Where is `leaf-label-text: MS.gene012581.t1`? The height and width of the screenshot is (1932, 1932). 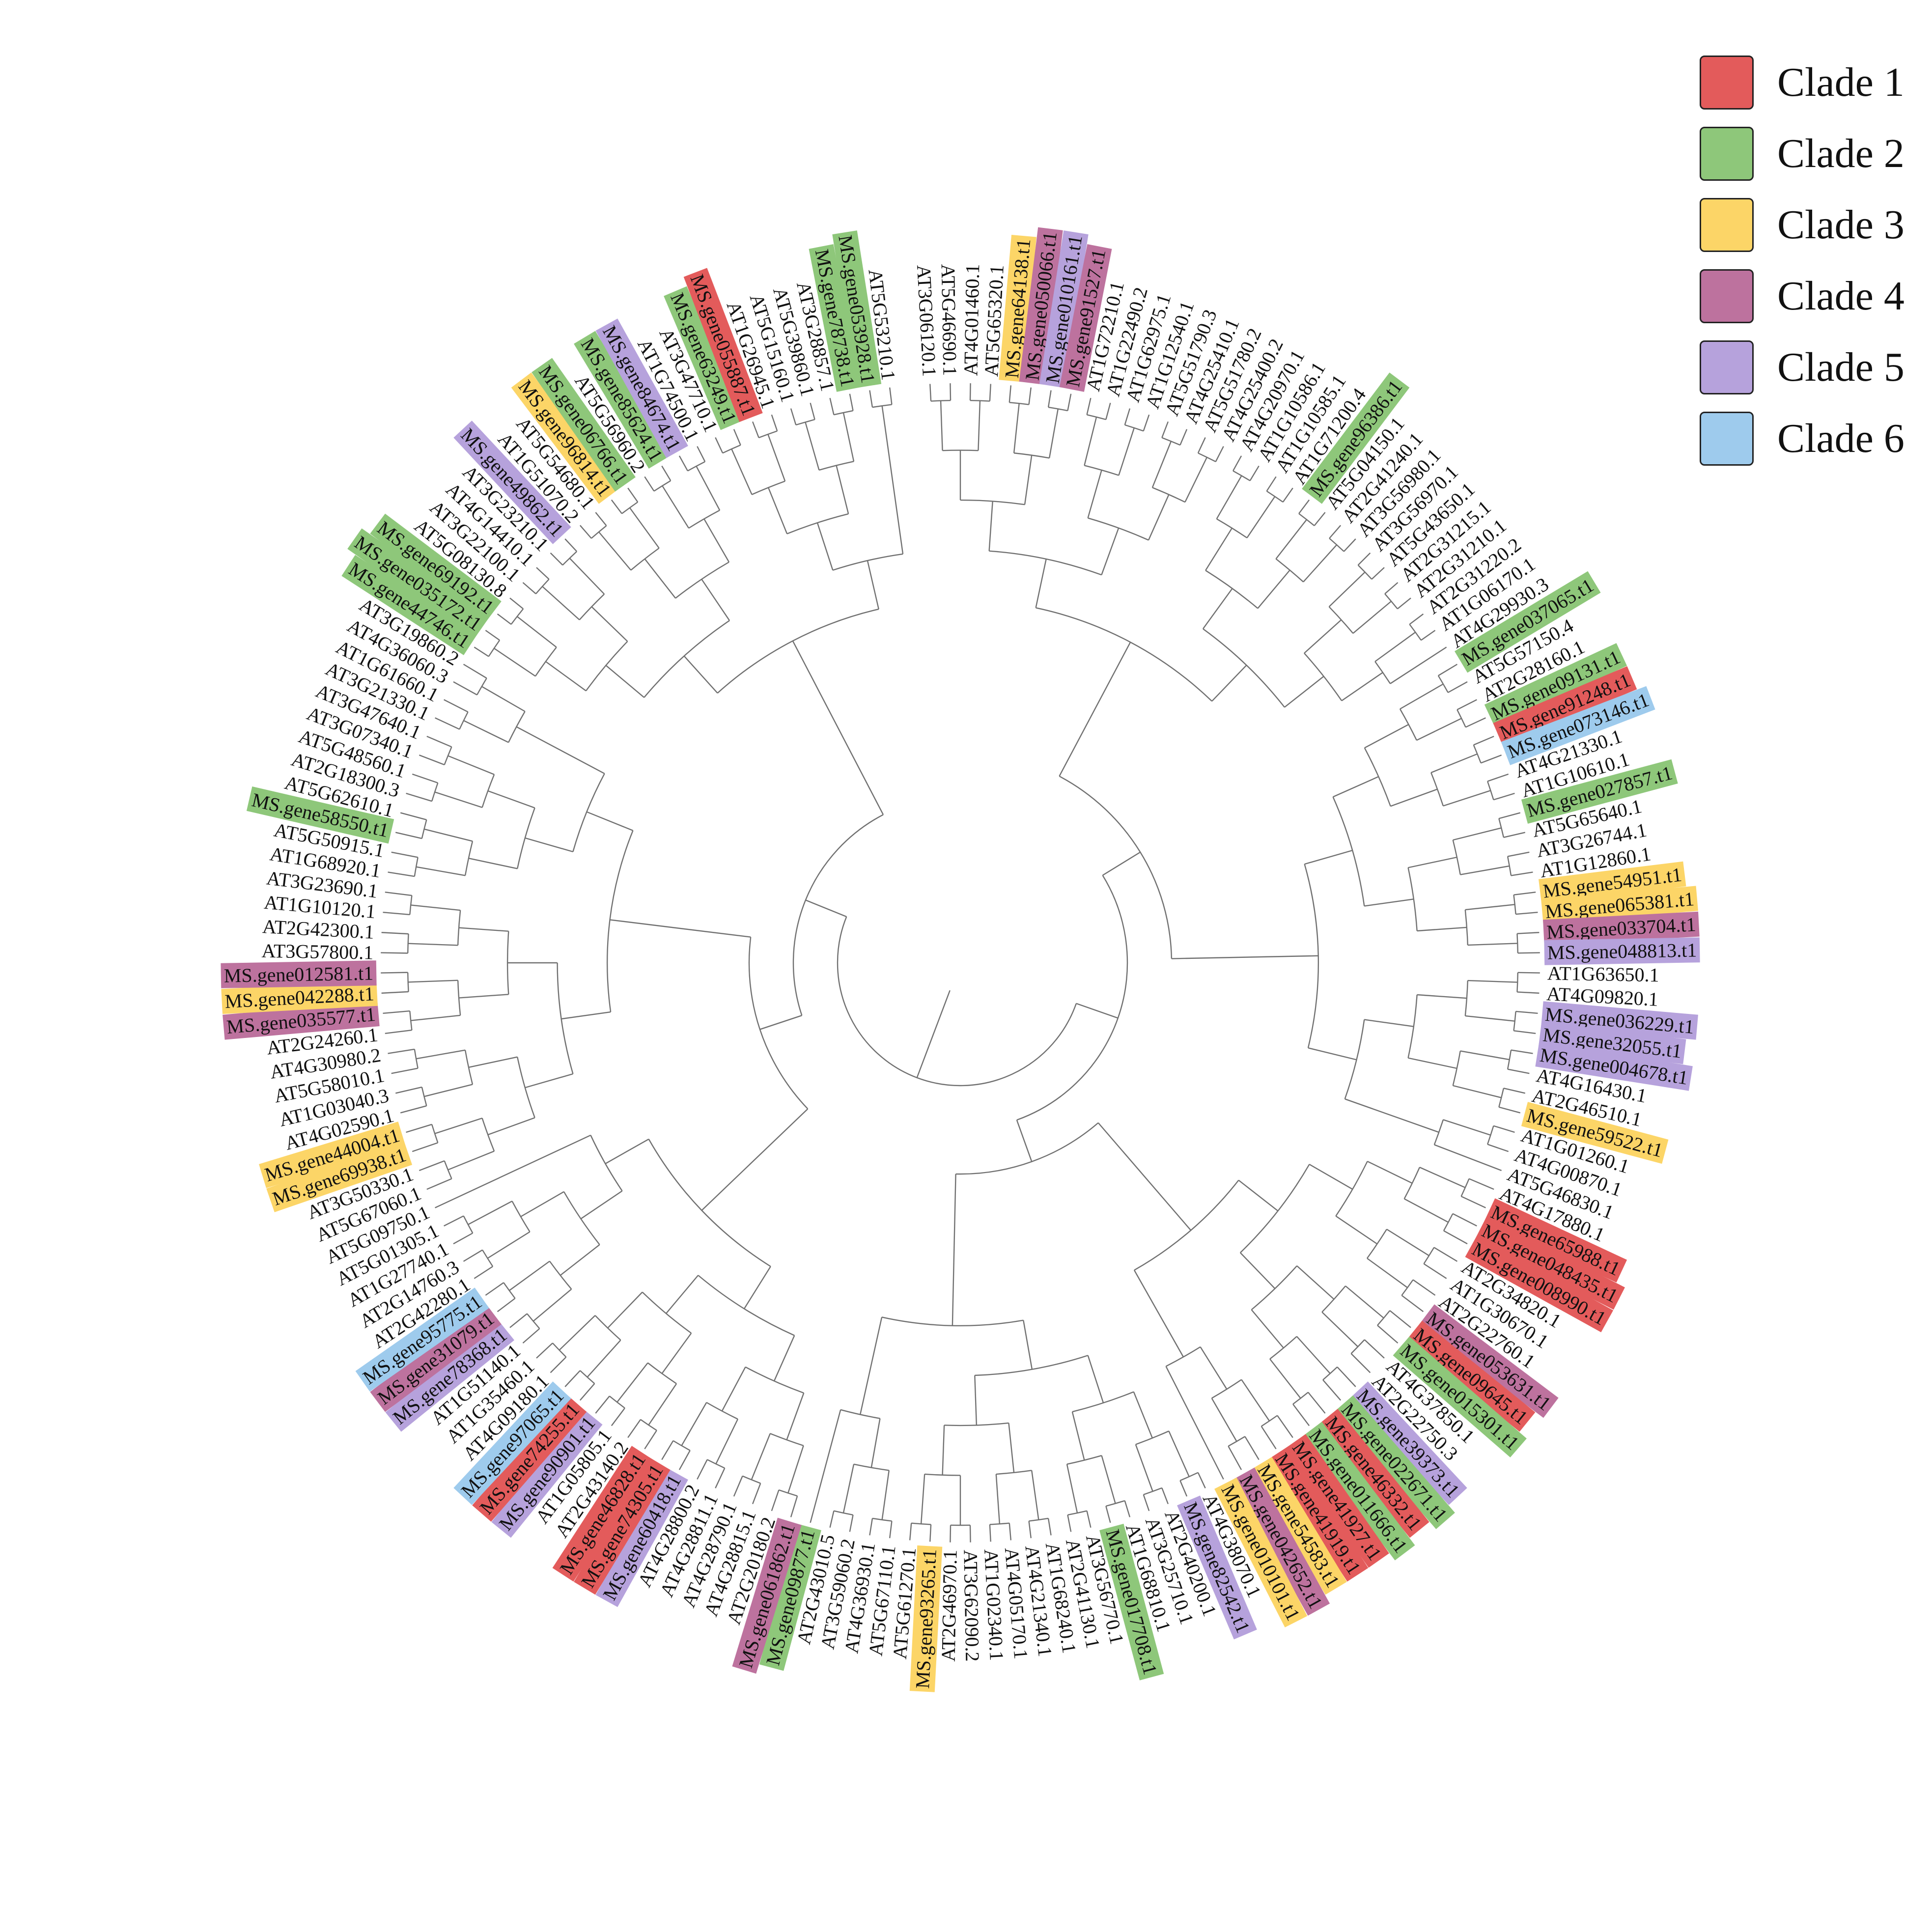 leaf-label-text: MS.gene012581.t1 is located at coordinates (298, 974).